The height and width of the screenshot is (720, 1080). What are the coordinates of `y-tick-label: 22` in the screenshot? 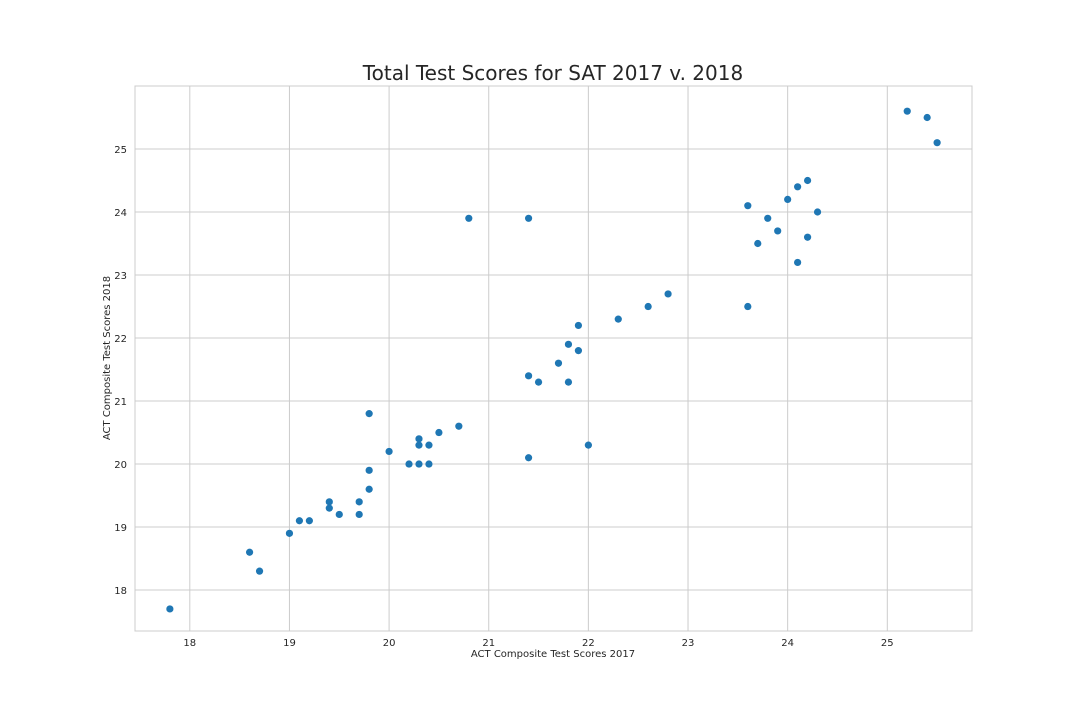 It's located at (120, 339).